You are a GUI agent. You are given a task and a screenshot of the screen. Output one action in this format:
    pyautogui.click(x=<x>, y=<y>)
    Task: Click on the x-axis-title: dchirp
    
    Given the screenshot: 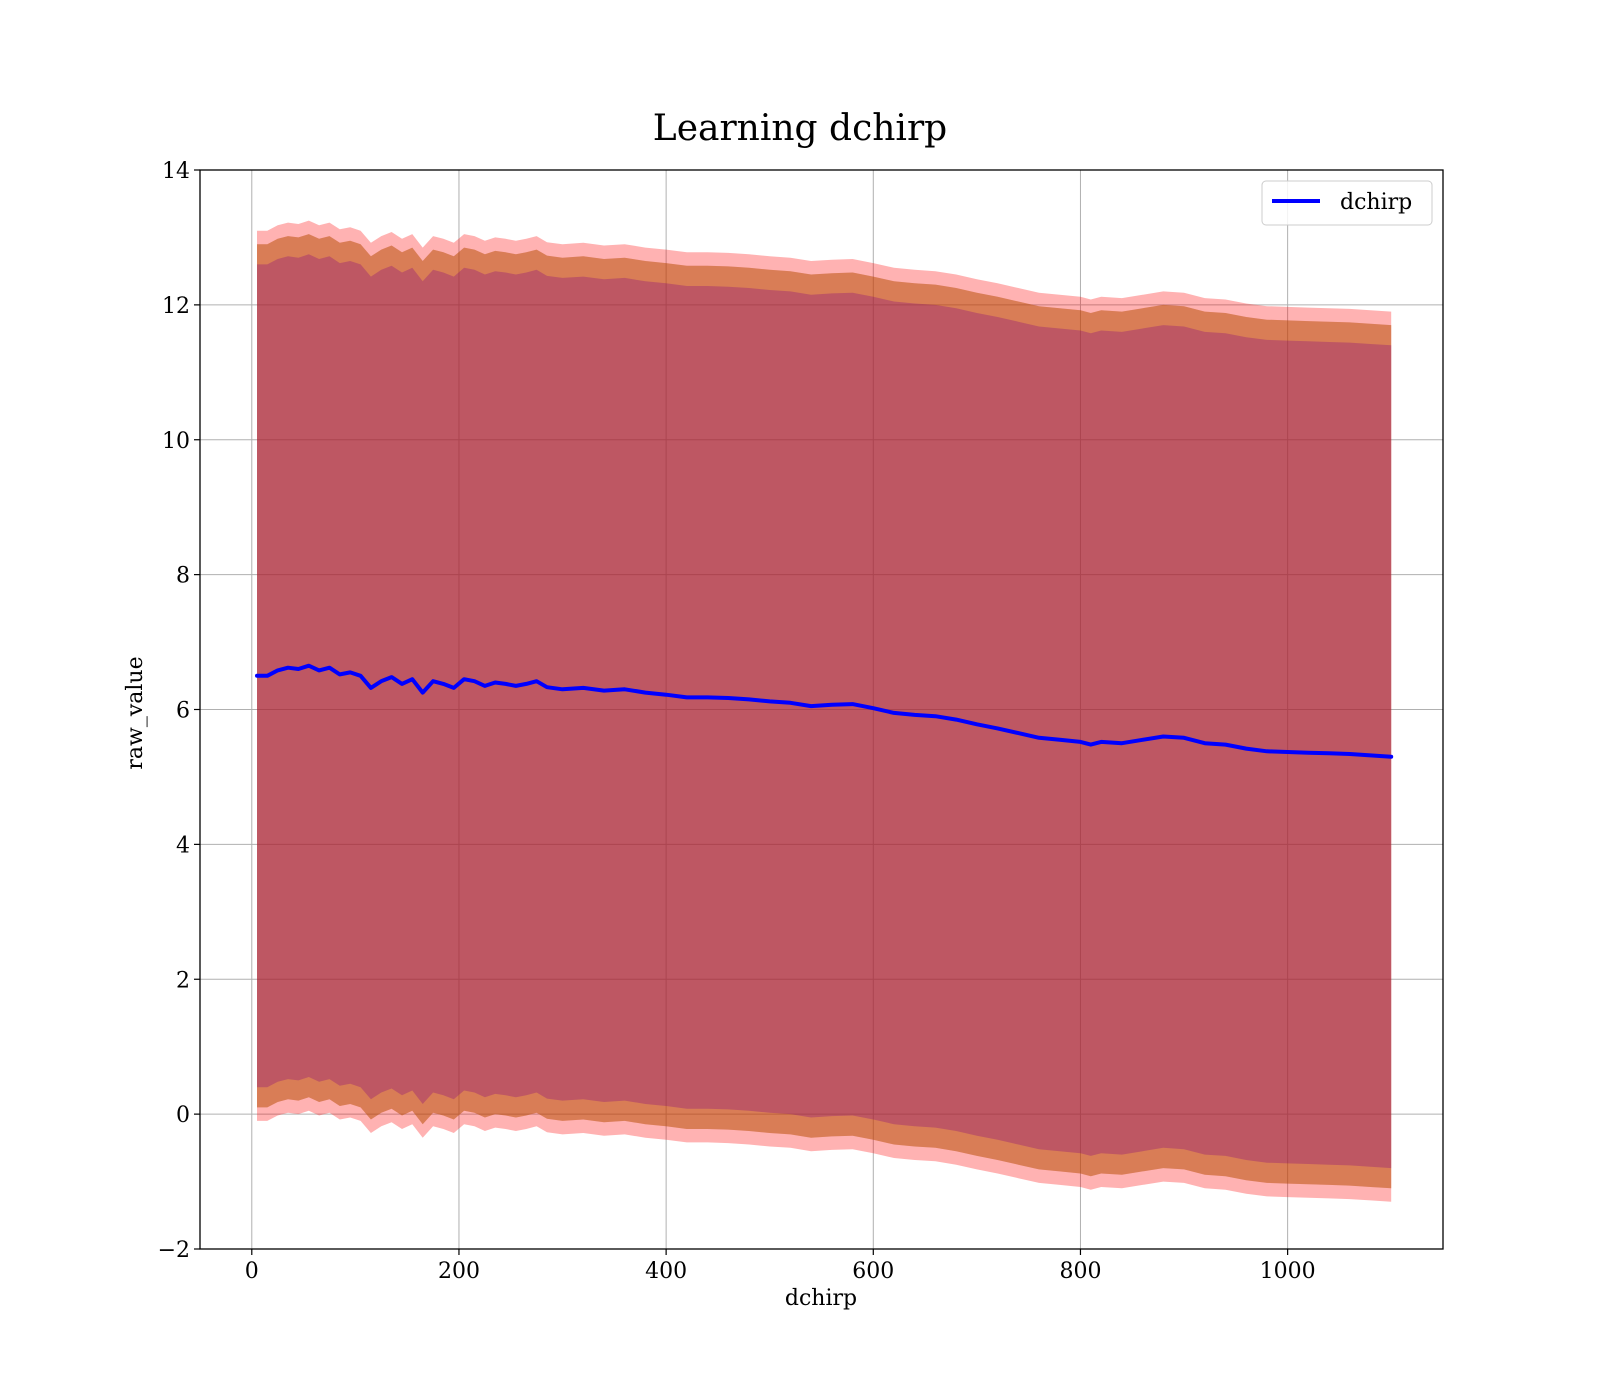 What is the action you would take?
    pyautogui.click(x=821, y=1298)
    